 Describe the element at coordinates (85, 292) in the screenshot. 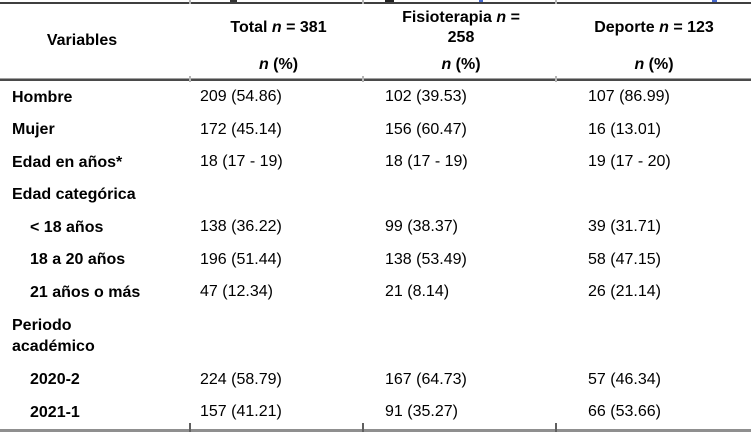

I see `row-label: 21 años o más` at that location.